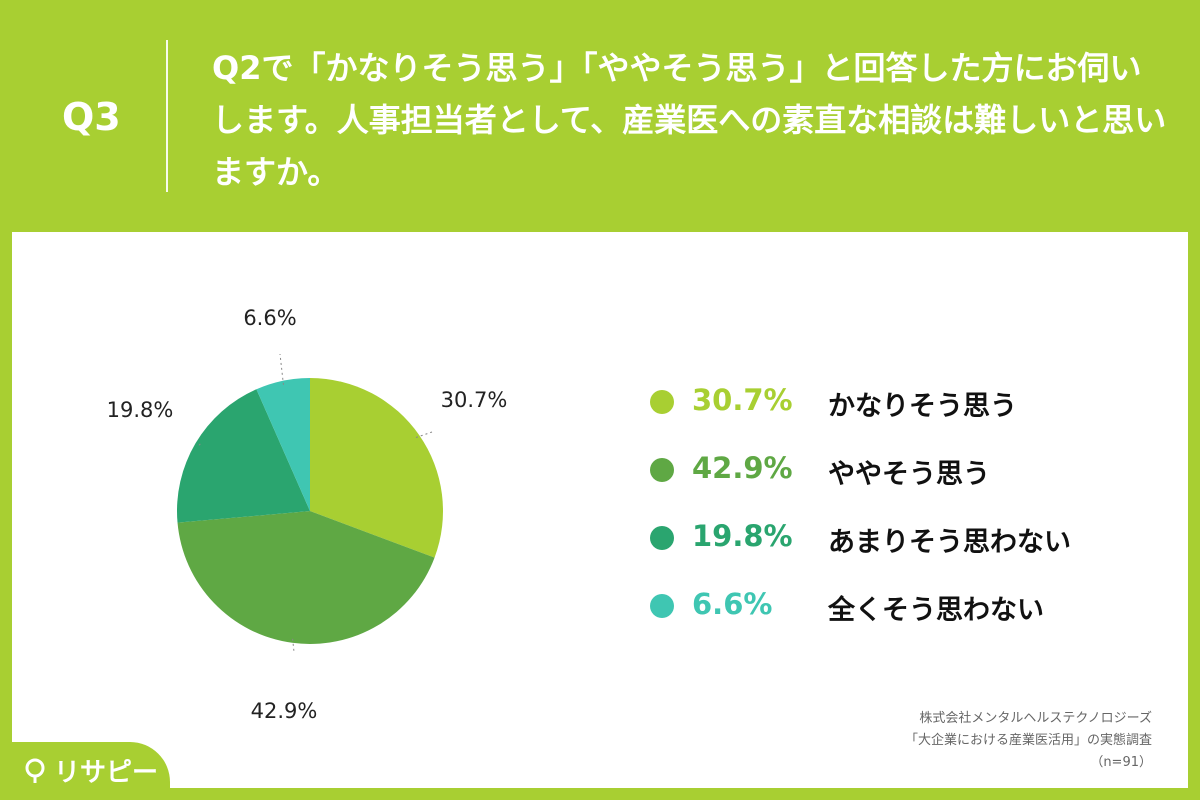 This screenshot has width=1200, height=800. Describe the element at coordinates (732, 604) in the screenshot. I see `legend-percentage: 6.6%` at that location.